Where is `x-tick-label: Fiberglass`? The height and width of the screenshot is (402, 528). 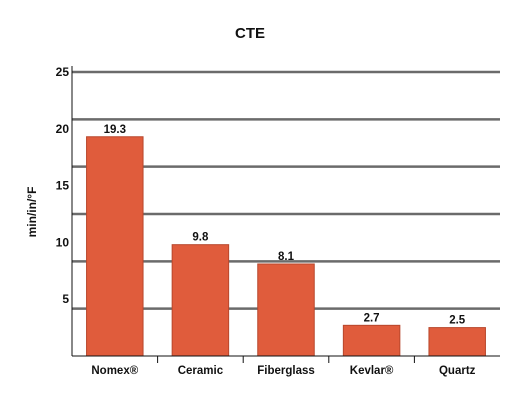
x-tick-label: Fiberglass is located at coordinates (286, 371).